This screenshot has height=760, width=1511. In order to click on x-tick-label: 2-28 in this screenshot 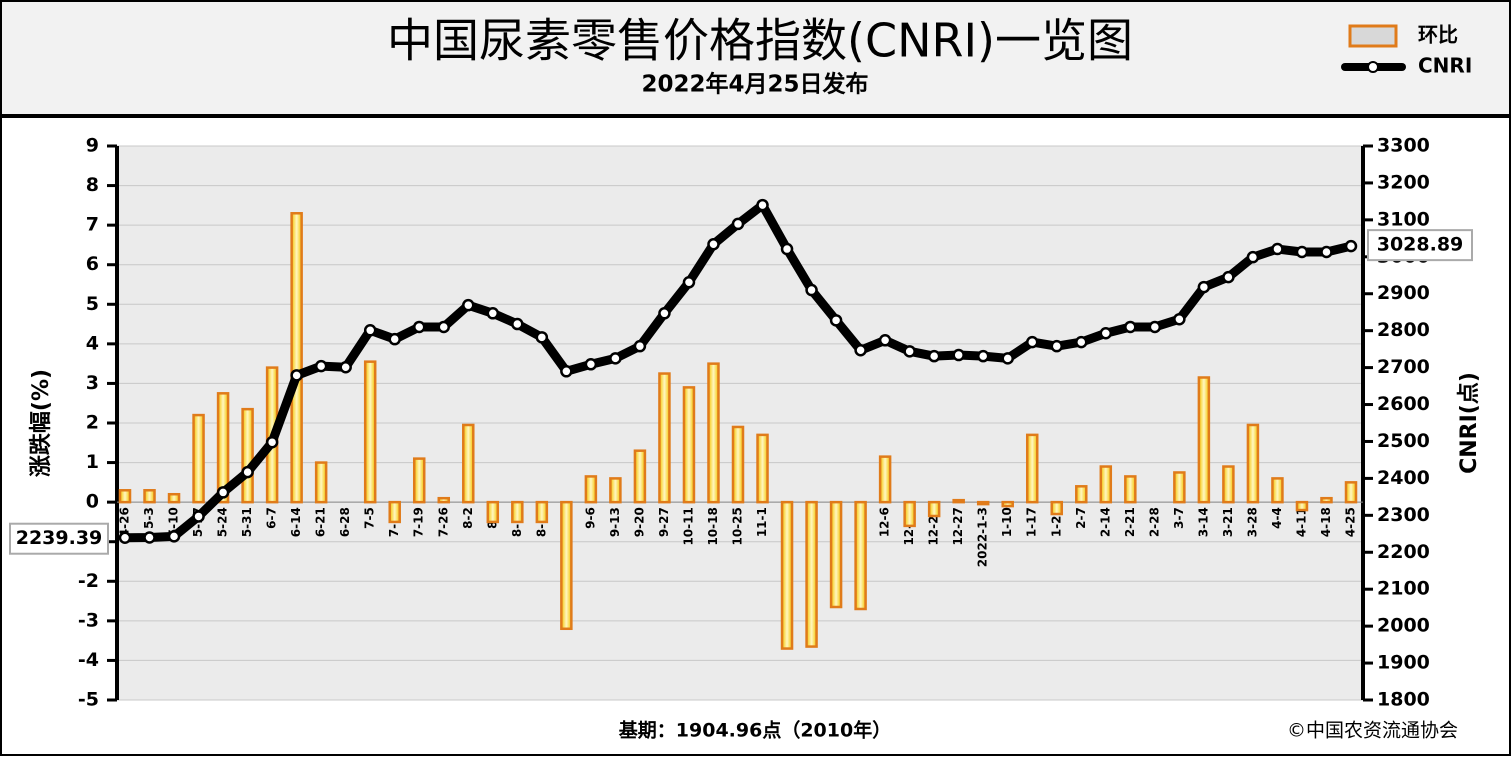, I will do `click(1154, 522)`.